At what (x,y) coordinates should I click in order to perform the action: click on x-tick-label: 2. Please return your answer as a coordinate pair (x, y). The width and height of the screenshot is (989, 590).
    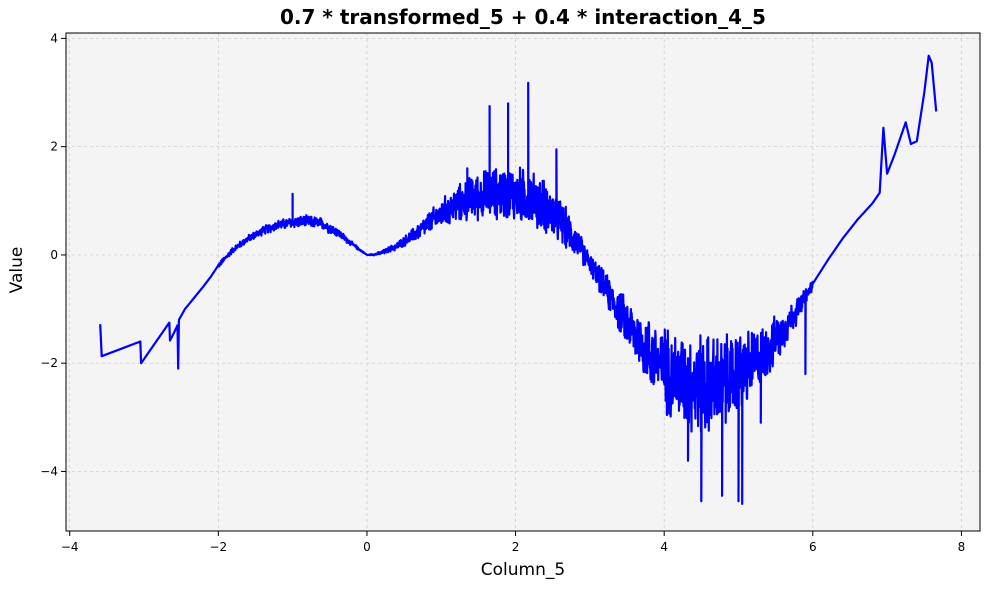
    Looking at the image, I should click on (516, 547).